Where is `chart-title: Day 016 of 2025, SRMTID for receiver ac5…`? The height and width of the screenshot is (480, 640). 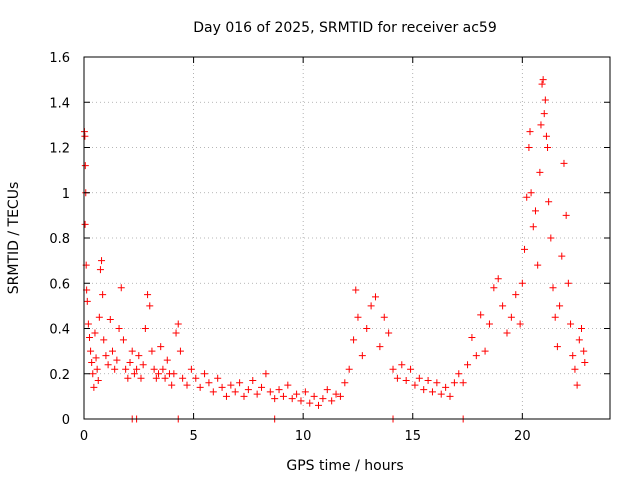
chart-title: Day 016 of 2025, SRMTID for receiver ac5… is located at coordinates (345, 28).